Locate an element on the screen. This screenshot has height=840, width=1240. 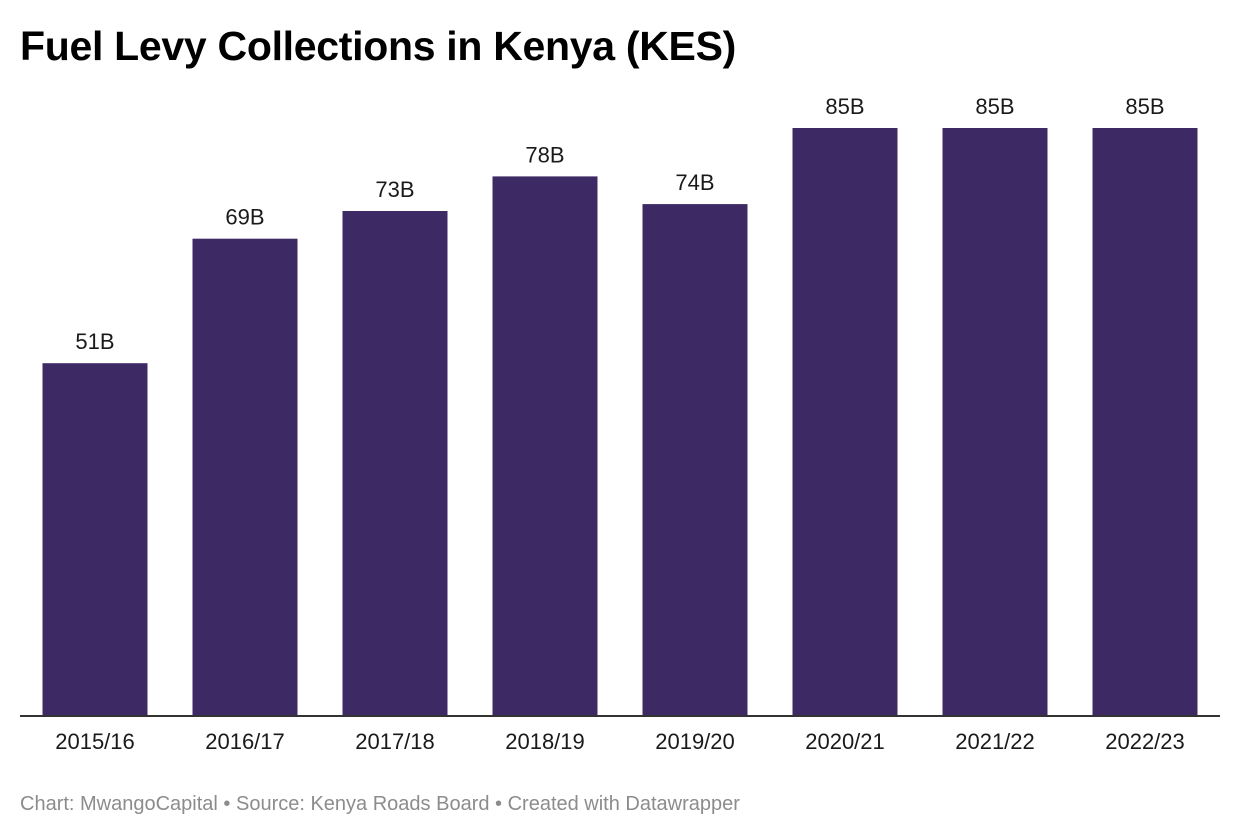
bar-2015/16 is located at coordinates (95, 539).